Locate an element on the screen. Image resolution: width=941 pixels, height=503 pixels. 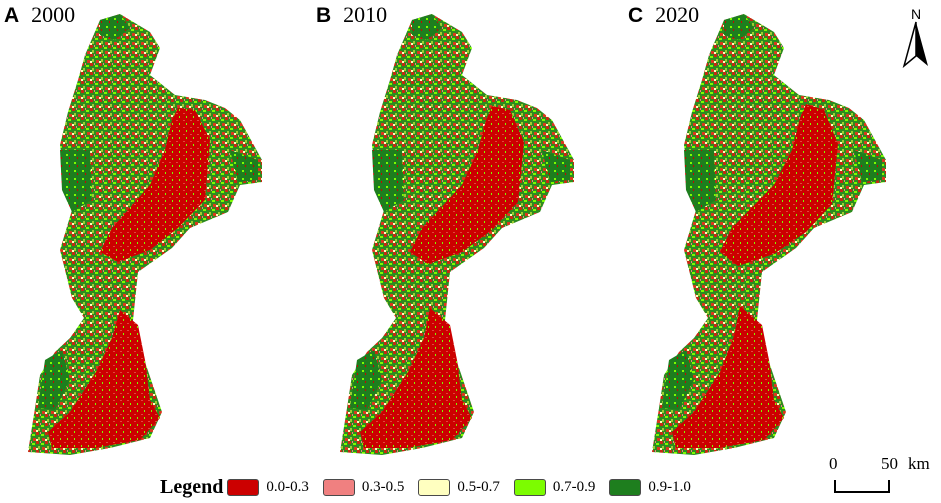
legend-label: 0.9-1.0 is located at coordinates (669, 486).